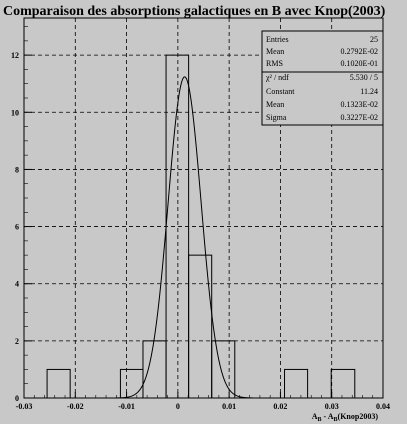  I want to click on x-tick-label: 0.04, so click(383, 406).